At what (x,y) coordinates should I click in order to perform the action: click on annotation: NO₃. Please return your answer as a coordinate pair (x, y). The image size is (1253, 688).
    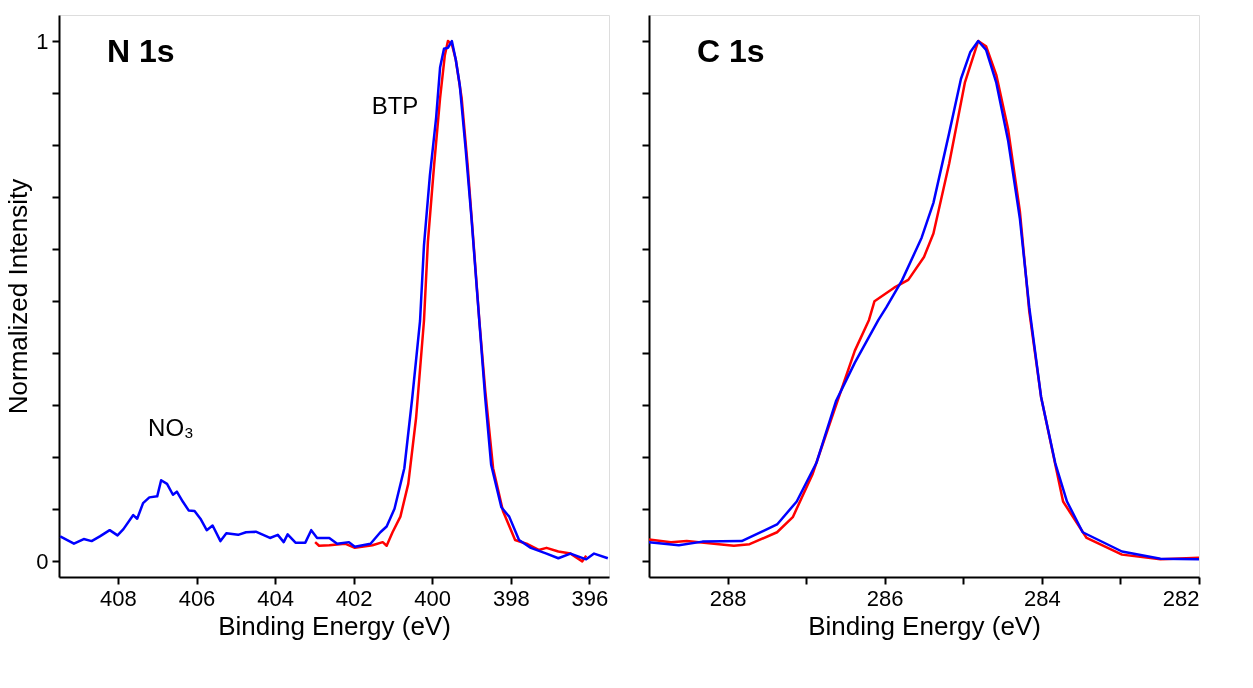
    Looking at the image, I should click on (171, 427).